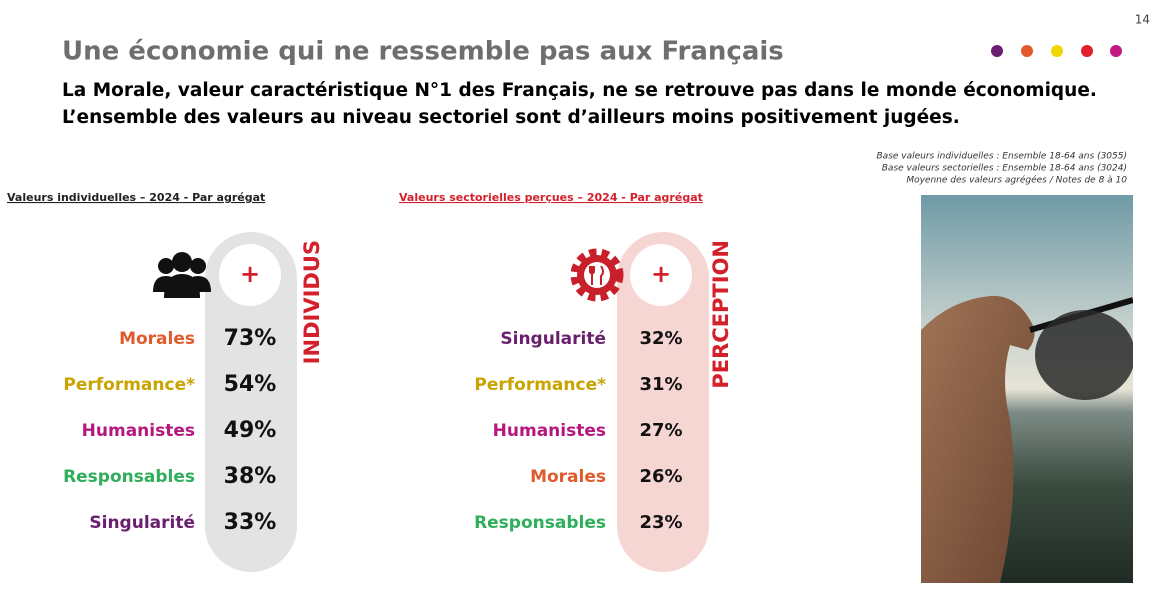 This screenshot has height=604, width=1167. I want to click on row-value: 54%, so click(250, 384).